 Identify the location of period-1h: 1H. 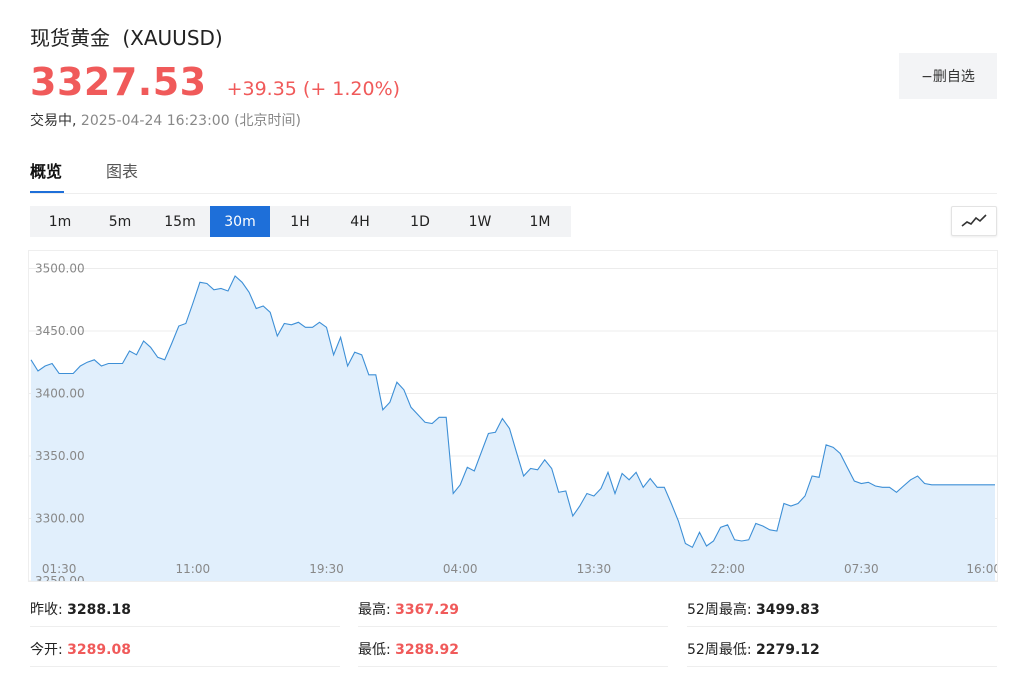
(300, 221).